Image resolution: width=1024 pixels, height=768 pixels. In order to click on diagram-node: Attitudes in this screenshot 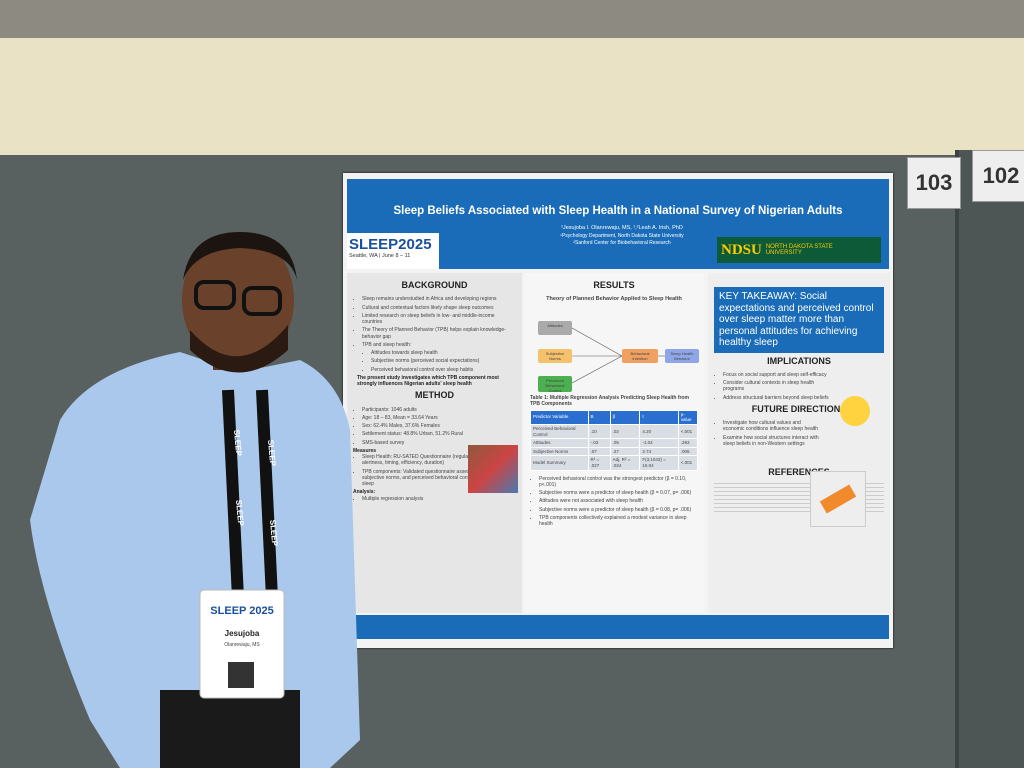, I will do `click(555, 328)`.